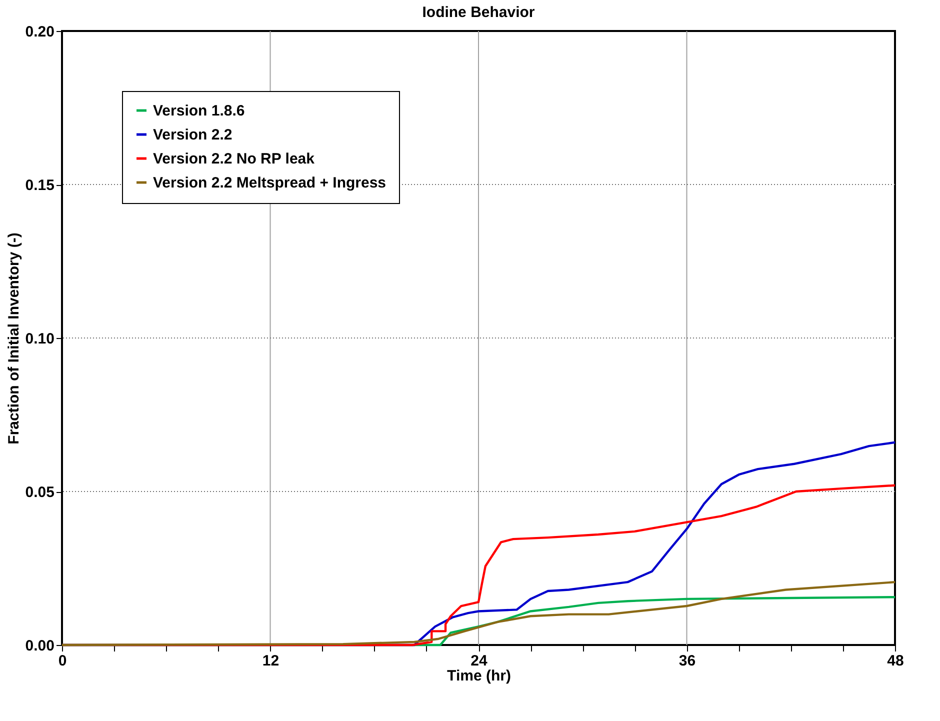 The image size is (940, 721). I want to click on y-tick-label: 0.05, so click(39, 492).